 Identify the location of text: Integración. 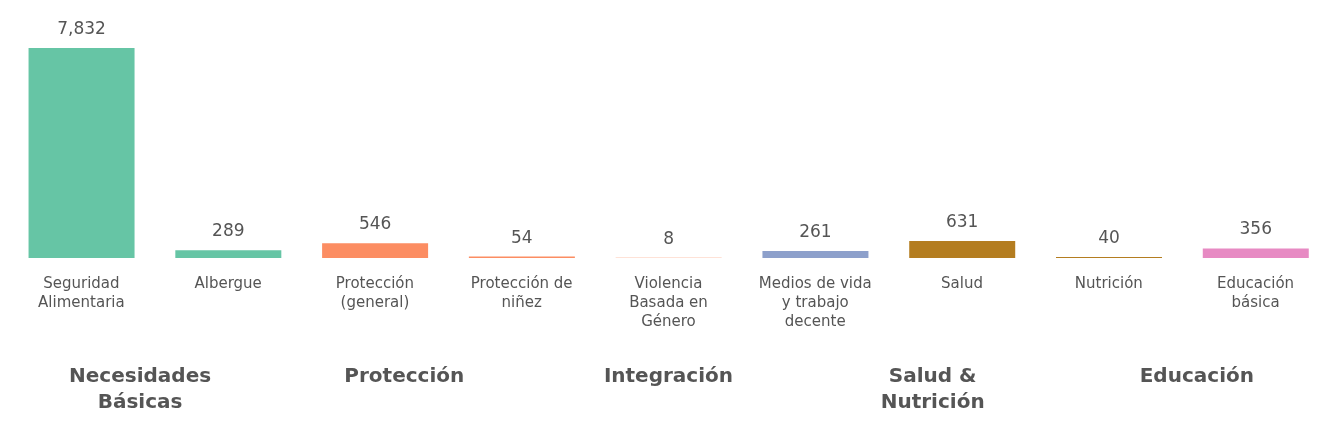
(668, 375).